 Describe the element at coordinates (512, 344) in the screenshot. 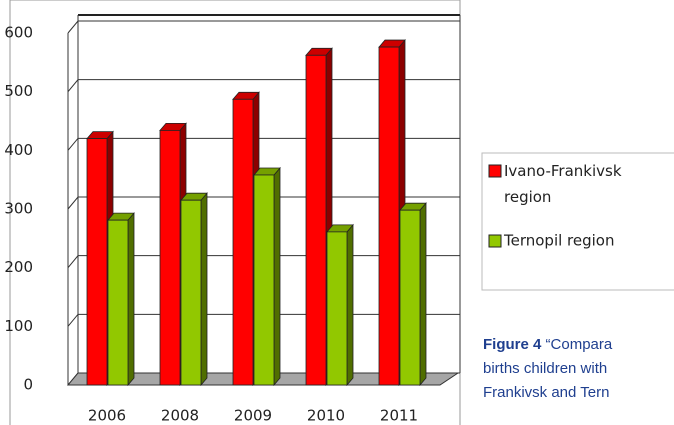

I see `caption-label: Figure 4` at that location.